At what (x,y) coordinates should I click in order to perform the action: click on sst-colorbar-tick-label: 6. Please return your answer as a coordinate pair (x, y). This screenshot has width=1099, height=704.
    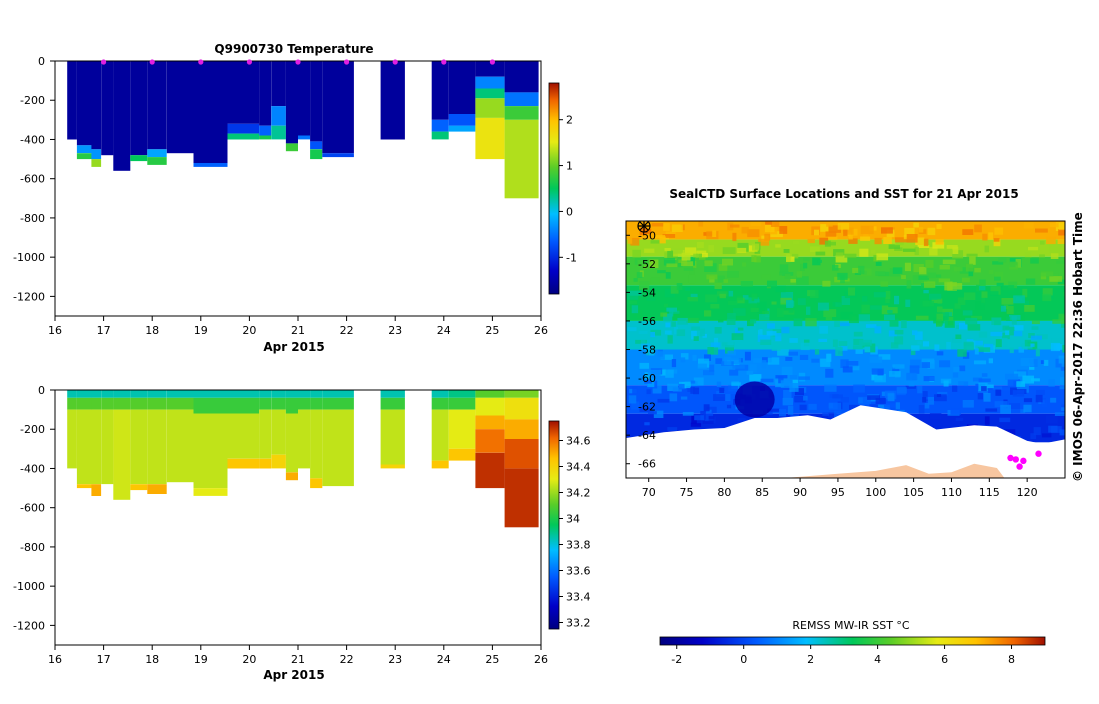
    Looking at the image, I should click on (944, 659).